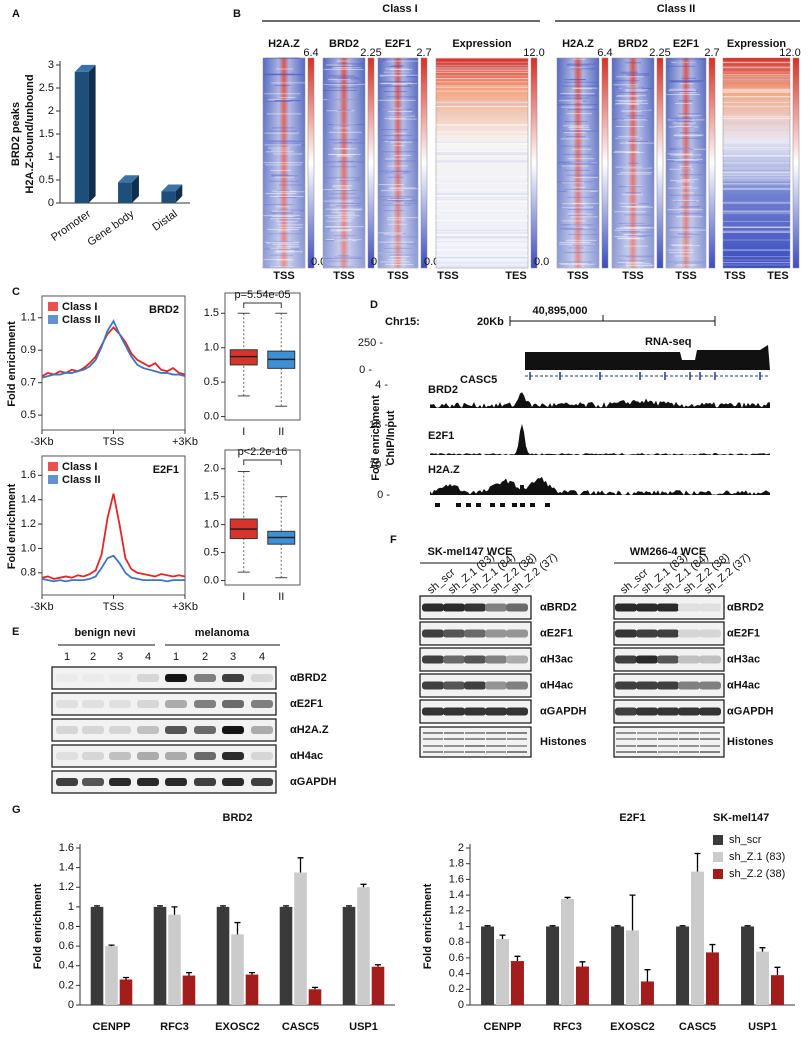 This screenshot has width=810, height=1050. What do you see at coordinates (482, 163) in the screenshot?
I see `heatmap` at bounding box center [482, 163].